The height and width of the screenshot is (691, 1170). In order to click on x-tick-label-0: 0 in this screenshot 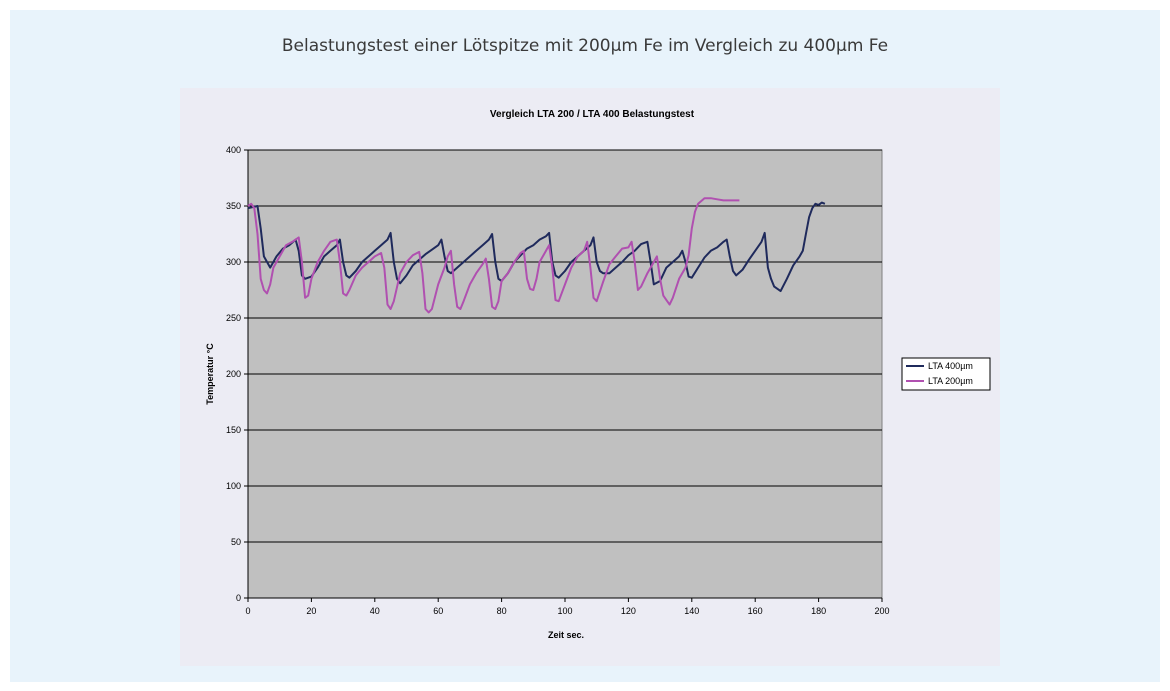, I will do `click(247, 611)`.